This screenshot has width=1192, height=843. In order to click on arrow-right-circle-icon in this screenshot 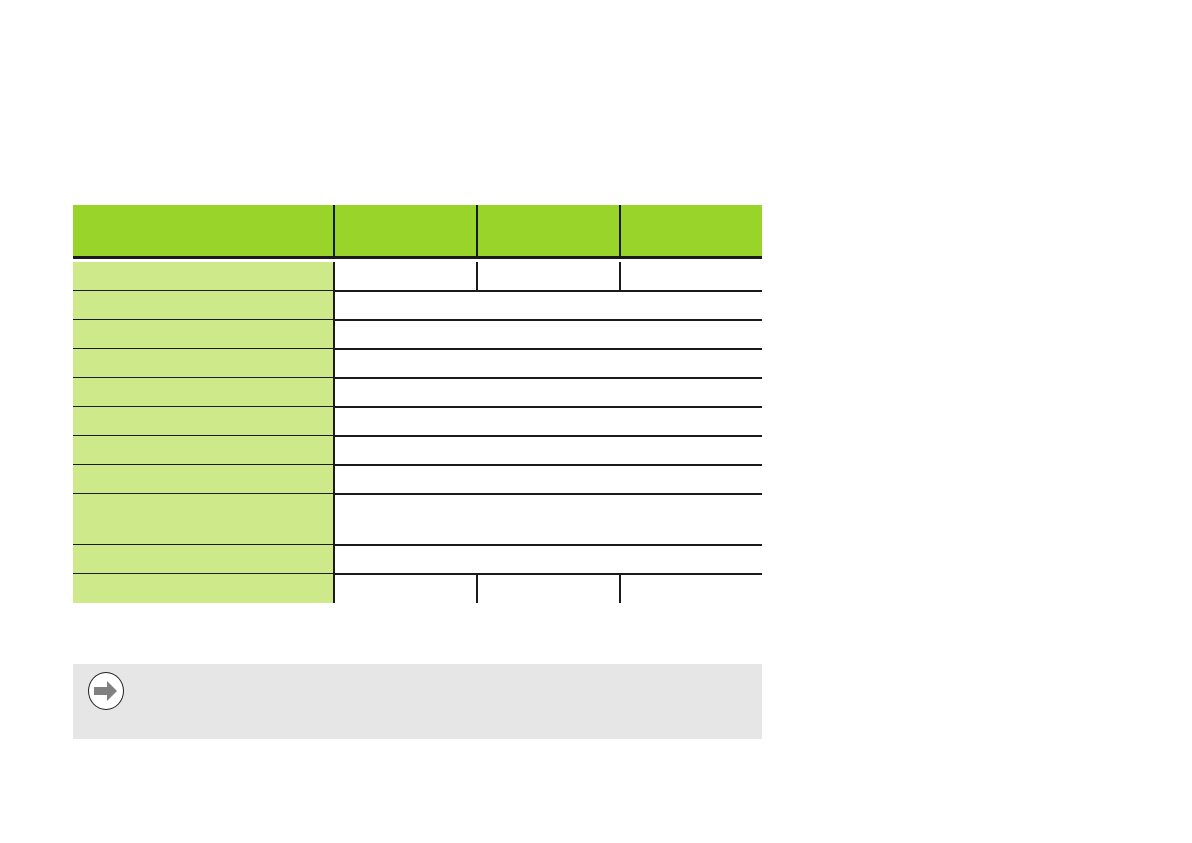, I will do `click(106, 691)`.